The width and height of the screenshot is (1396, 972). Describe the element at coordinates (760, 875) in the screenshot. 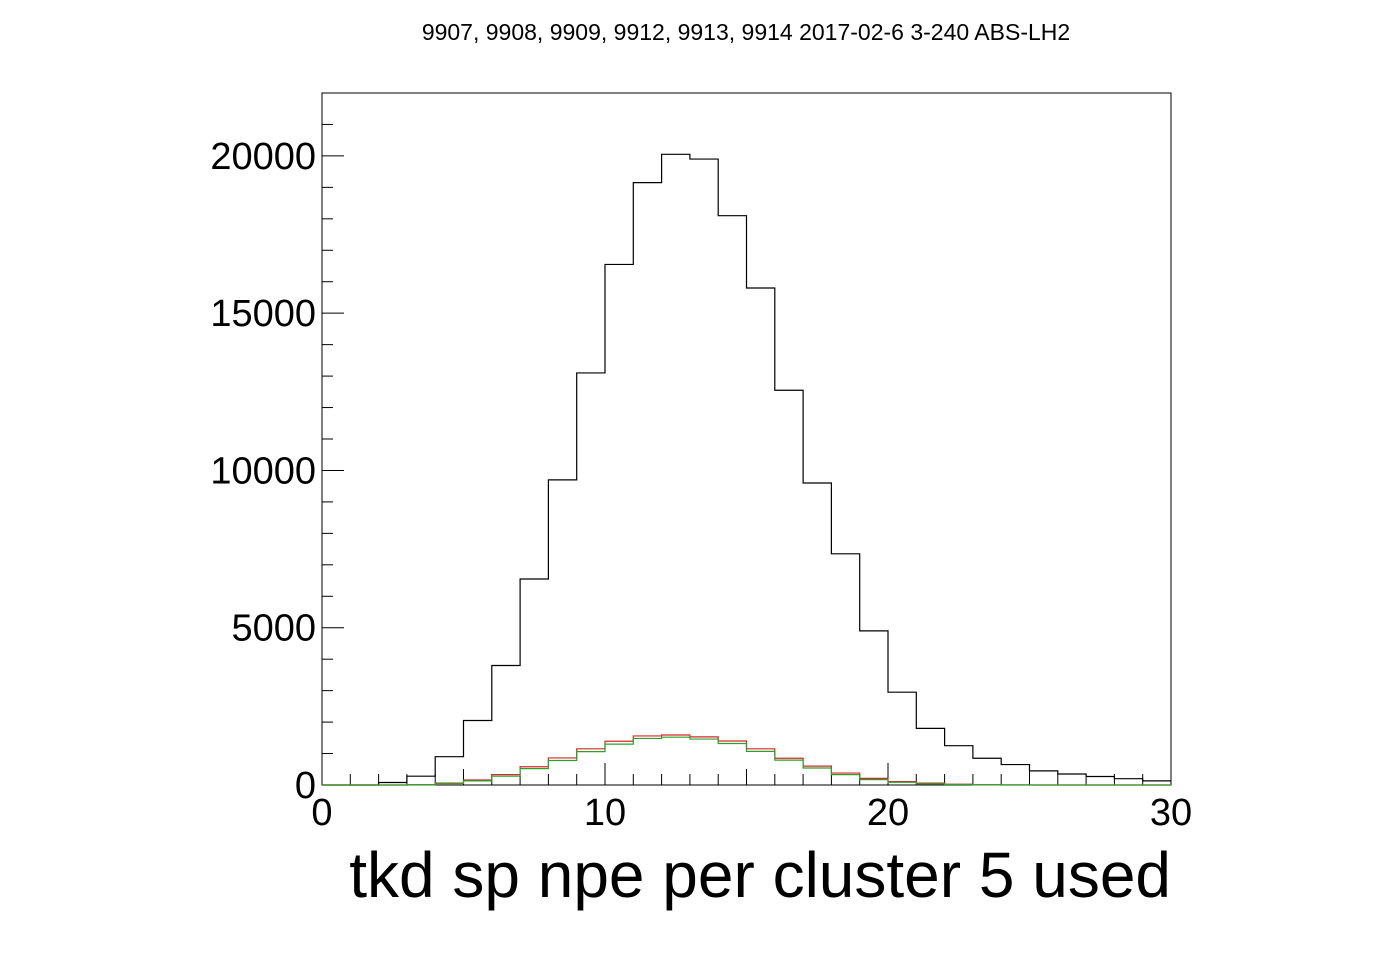

I see `x-axis-label: tkd sp npe per cluster 5 used` at that location.